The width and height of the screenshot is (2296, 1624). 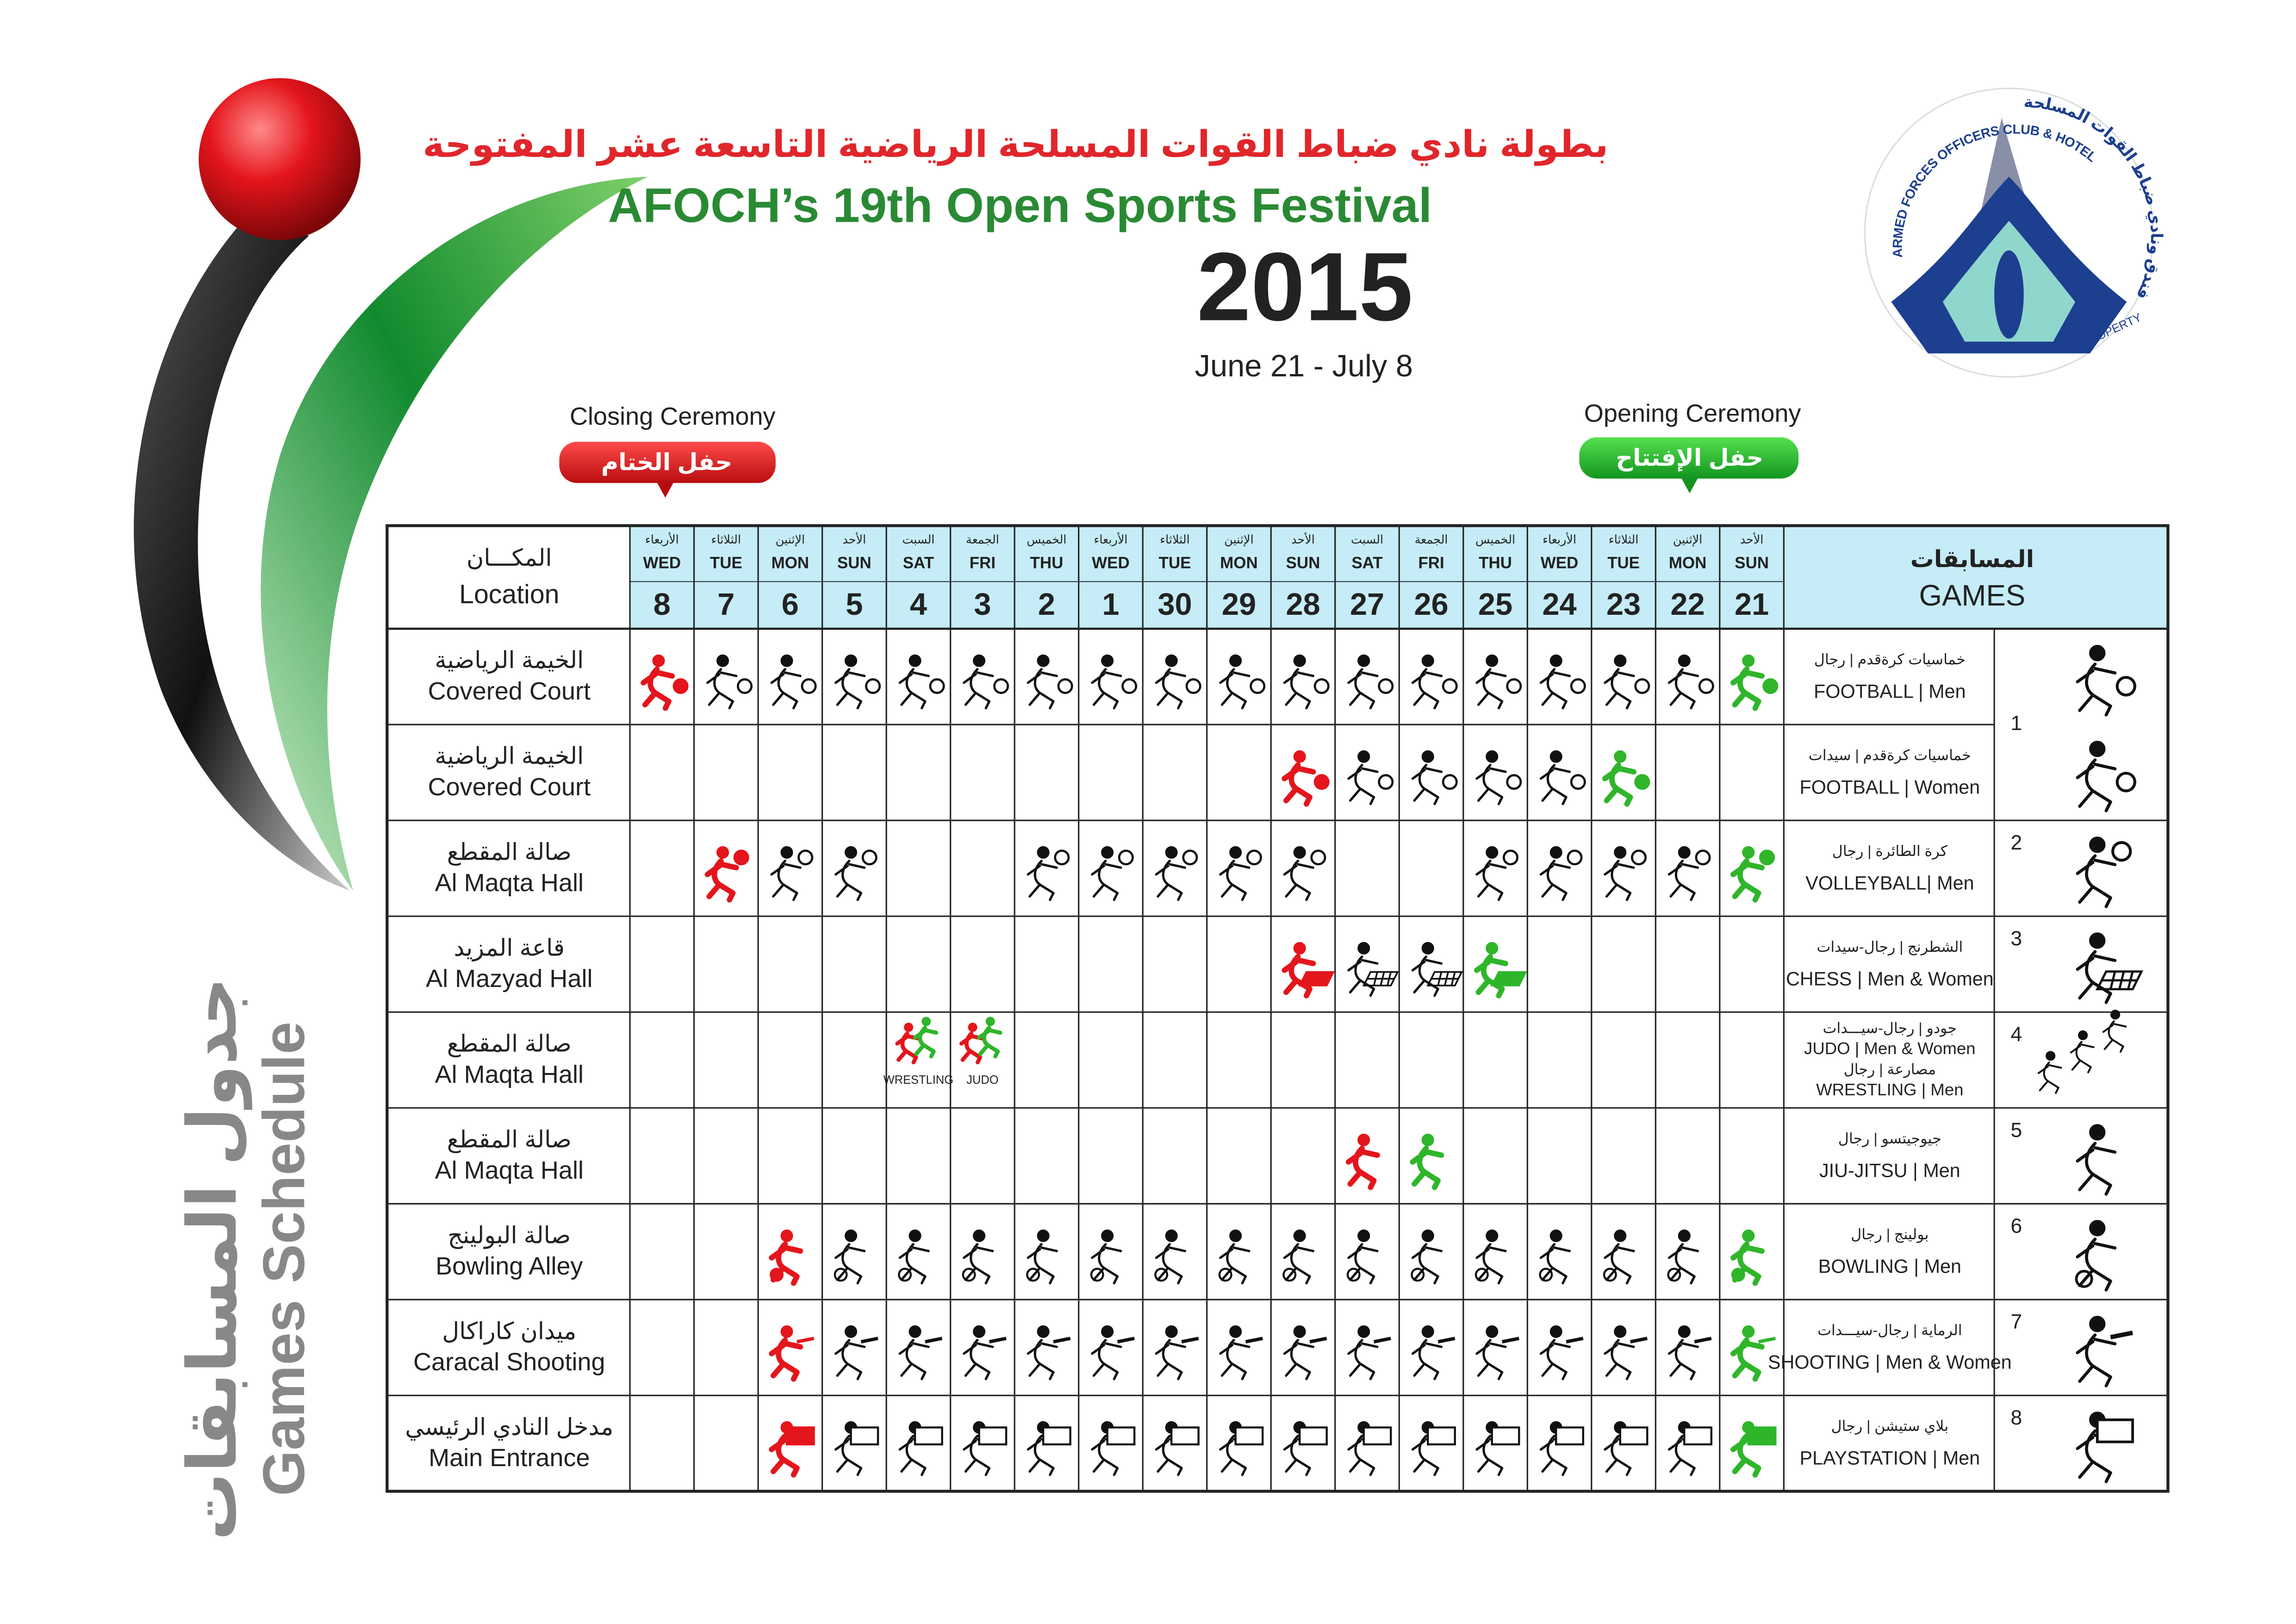 I want to click on game-number: 1, so click(x=2016, y=723).